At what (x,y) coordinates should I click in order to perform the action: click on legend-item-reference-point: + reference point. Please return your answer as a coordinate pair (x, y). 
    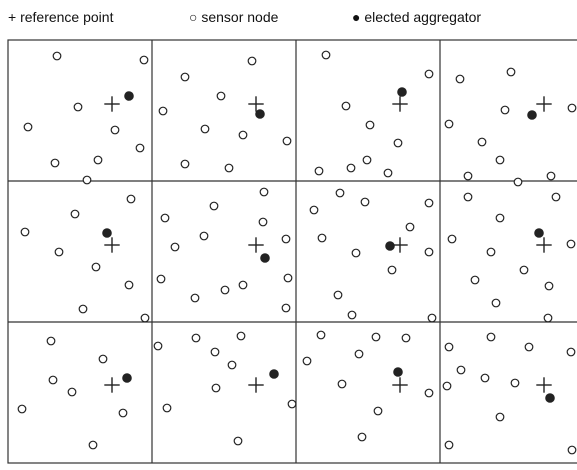
    Looking at the image, I should click on (60, 17).